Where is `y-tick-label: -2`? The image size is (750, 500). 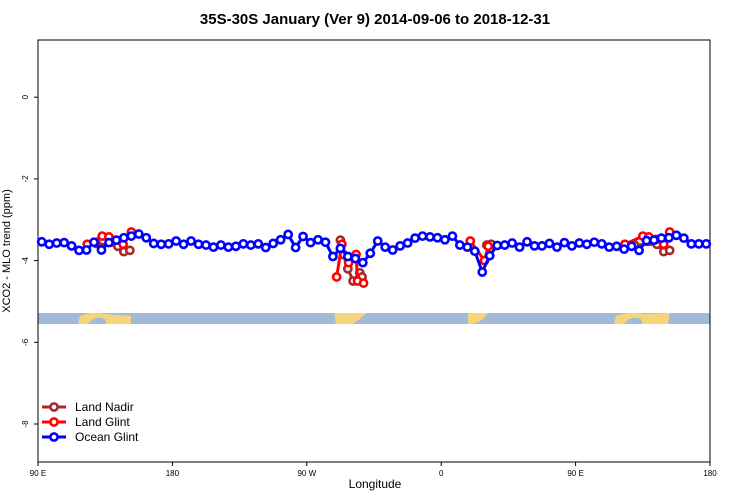
y-tick-label: -2 is located at coordinates (25, 179).